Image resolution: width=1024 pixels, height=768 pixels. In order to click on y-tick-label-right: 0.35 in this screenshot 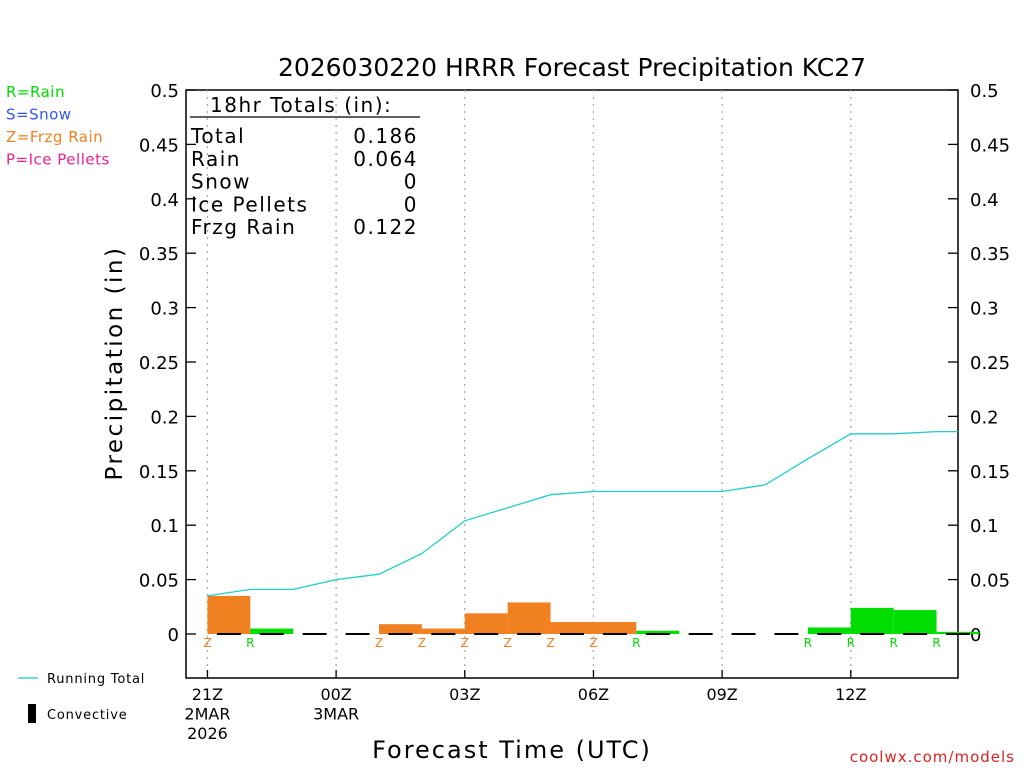, I will do `click(990, 254)`.